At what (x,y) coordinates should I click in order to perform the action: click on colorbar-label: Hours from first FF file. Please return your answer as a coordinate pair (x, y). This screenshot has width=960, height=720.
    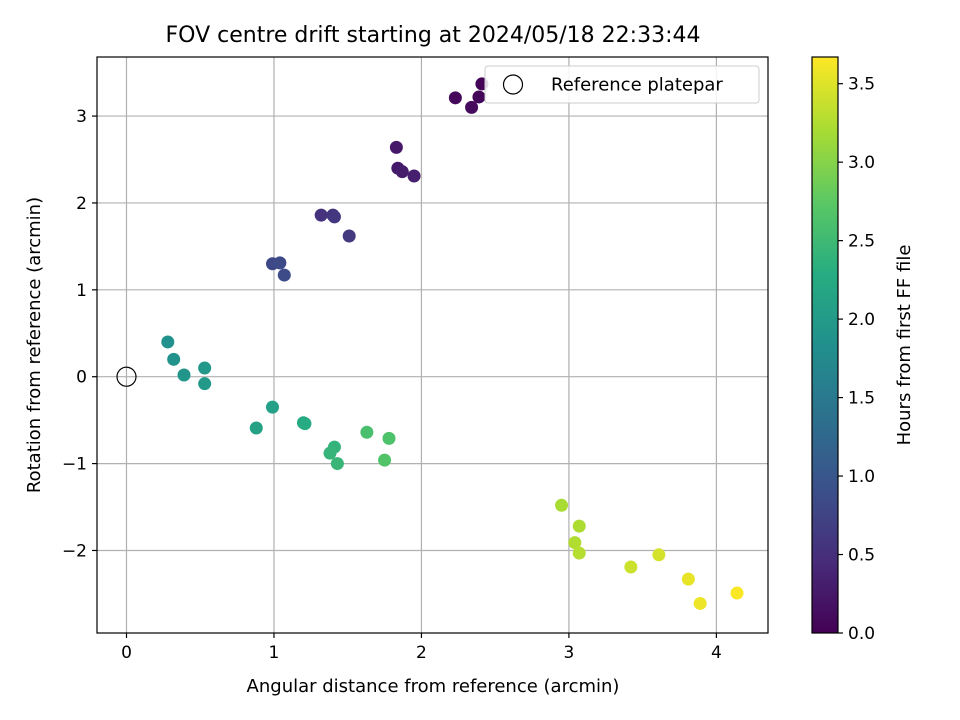
    Looking at the image, I should click on (904, 345).